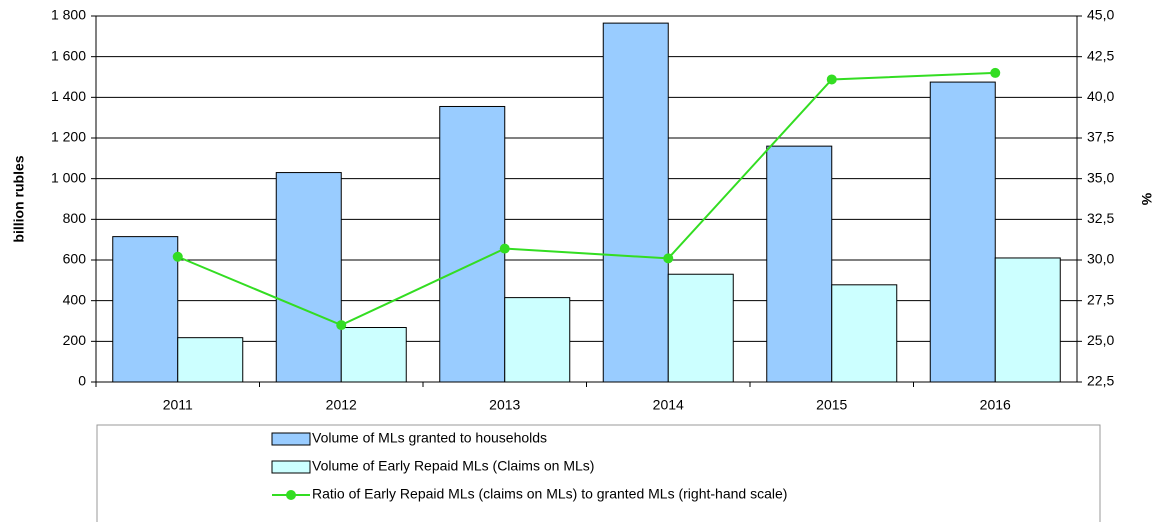  Describe the element at coordinates (995, 405) in the screenshot. I see `x-tick-label: 2016` at that location.